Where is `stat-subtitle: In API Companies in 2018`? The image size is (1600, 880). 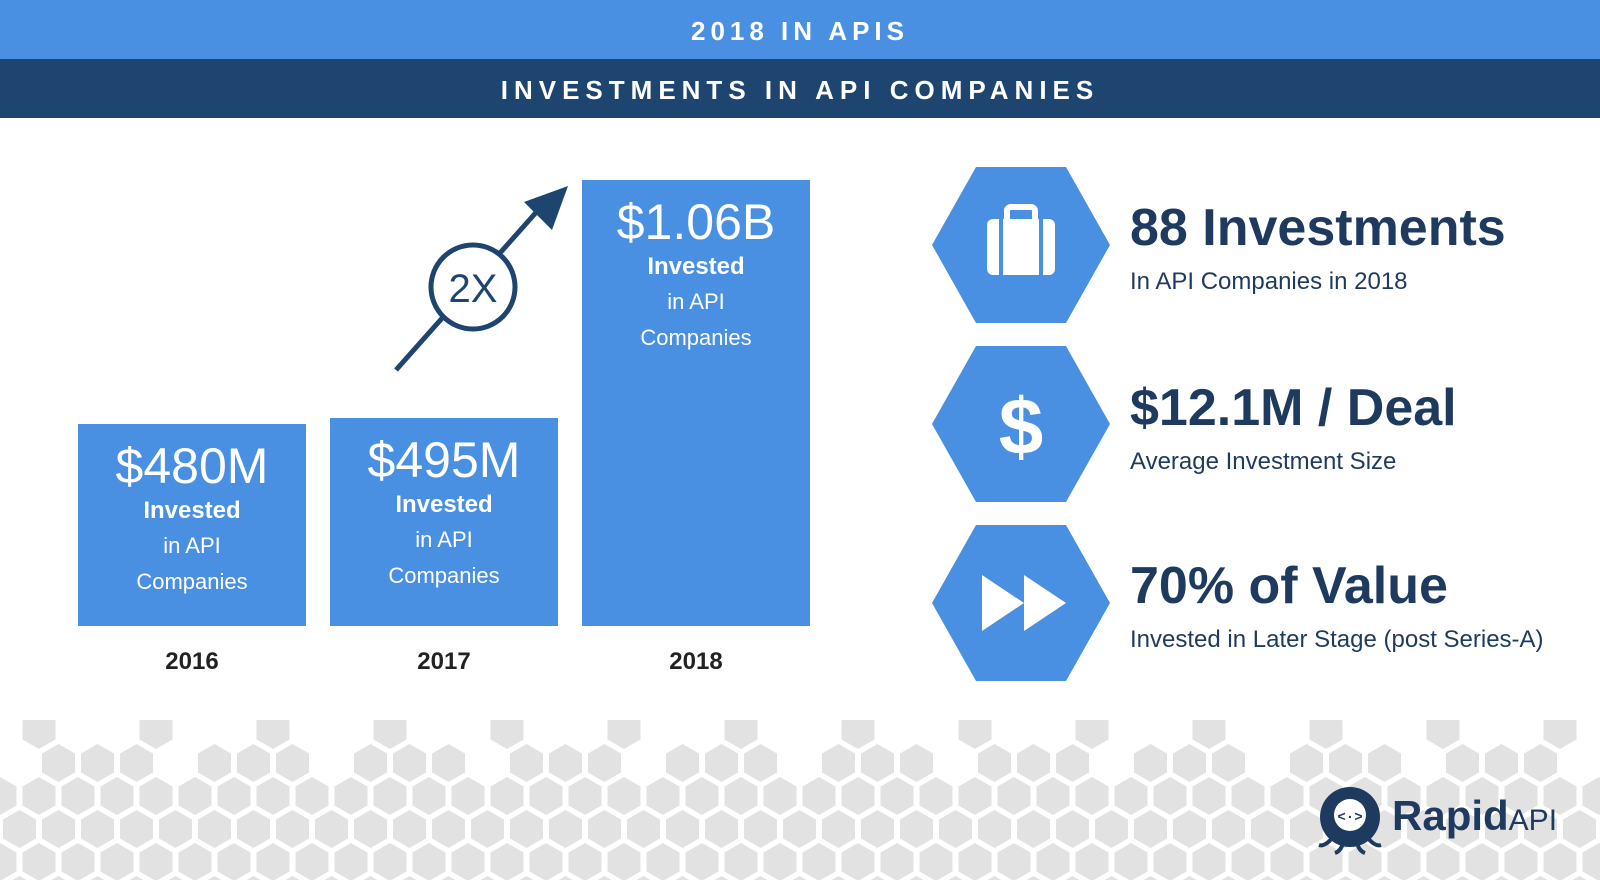
stat-subtitle: In API Companies in 2018 is located at coordinates (1269, 281).